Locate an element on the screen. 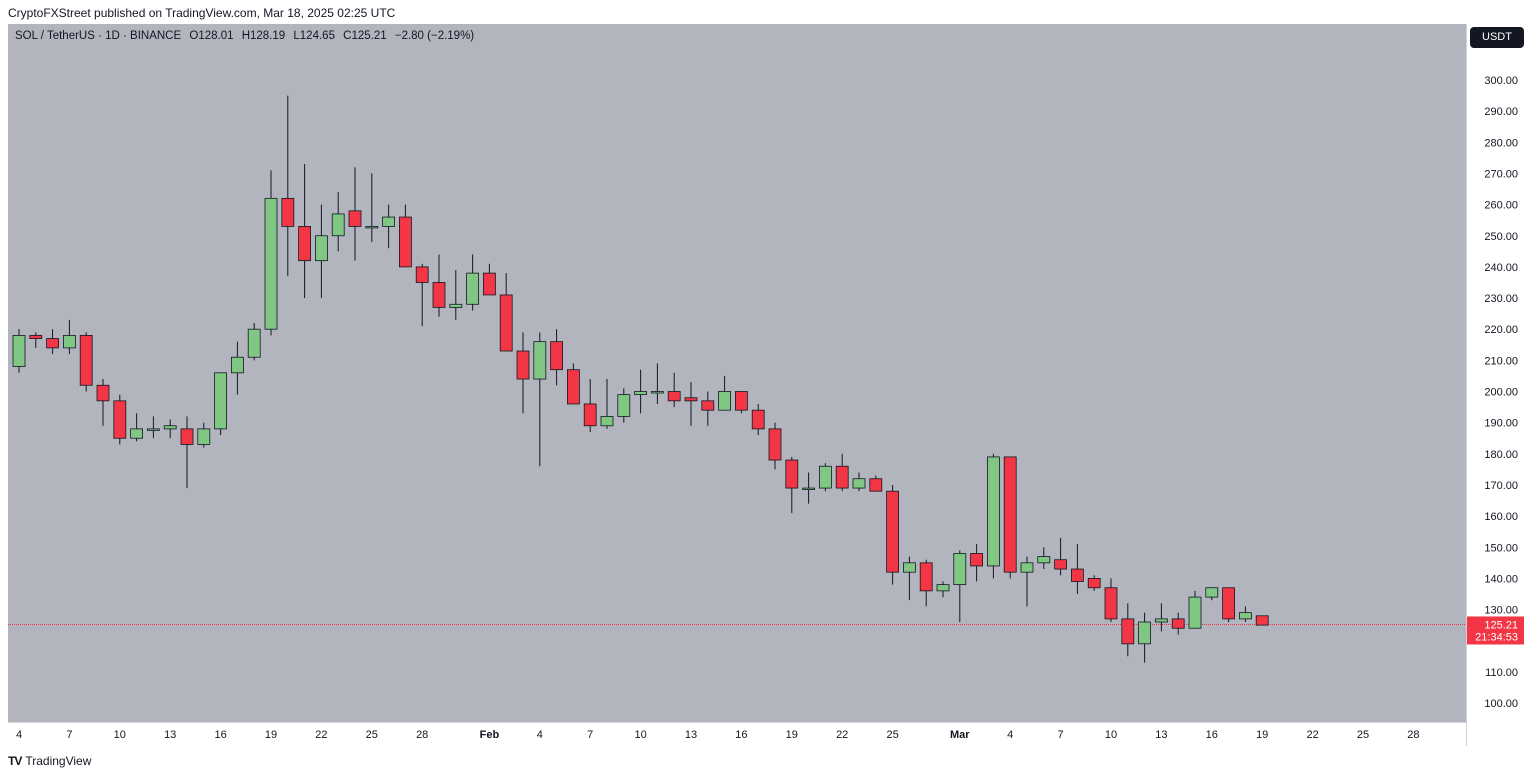 The image size is (1536, 776). price-tick-label: 230.00 is located at coordinates (1501, 299).